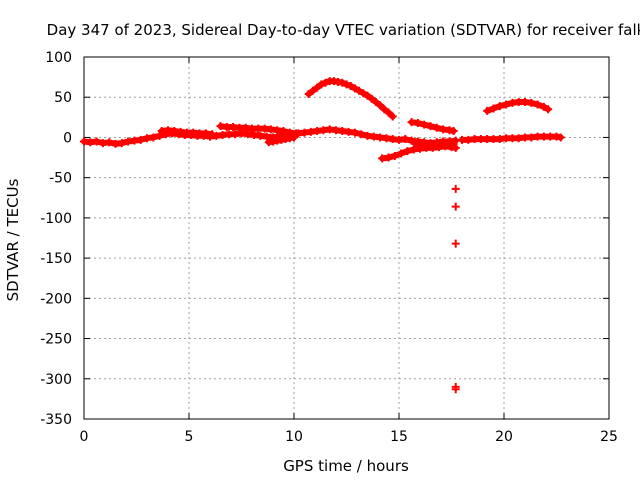 This screenshot has height=480, width=640. What do you see at coordinates (56, 420) in the screenshot?
I see `y-tick-label: -350` at bounding box center [56, 420].